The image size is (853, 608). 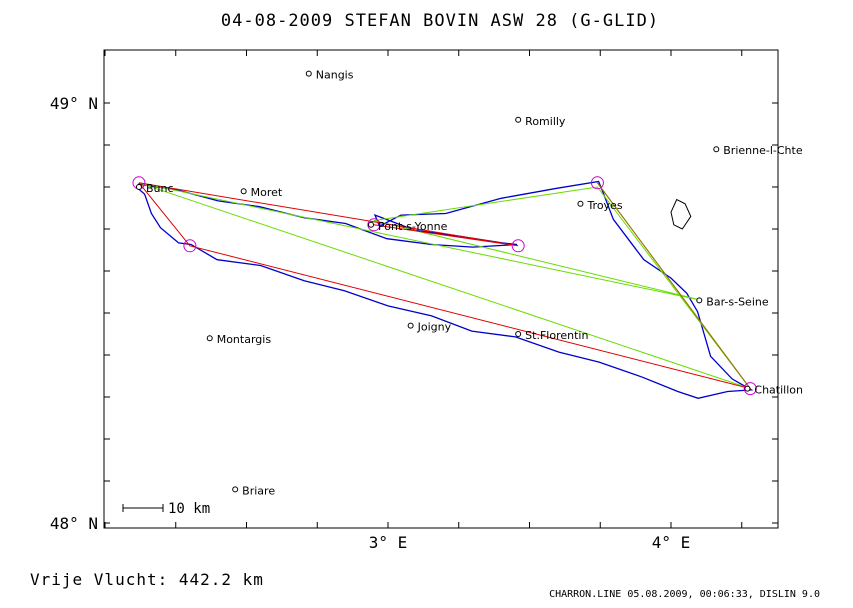 I want to click on town-label: Pont-s-Yonne, so click(x=413, y=226).